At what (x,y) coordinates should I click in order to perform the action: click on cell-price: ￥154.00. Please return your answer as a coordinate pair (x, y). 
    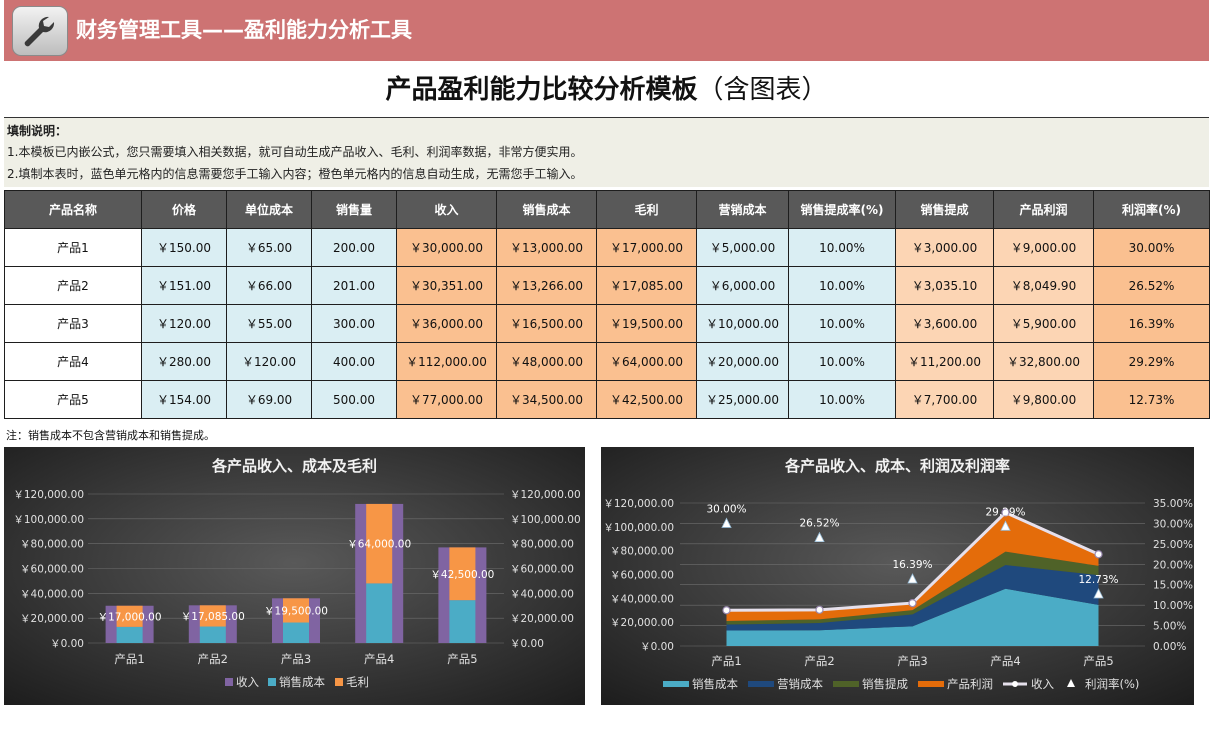
    Looking at the image, I should click on (184, 399).